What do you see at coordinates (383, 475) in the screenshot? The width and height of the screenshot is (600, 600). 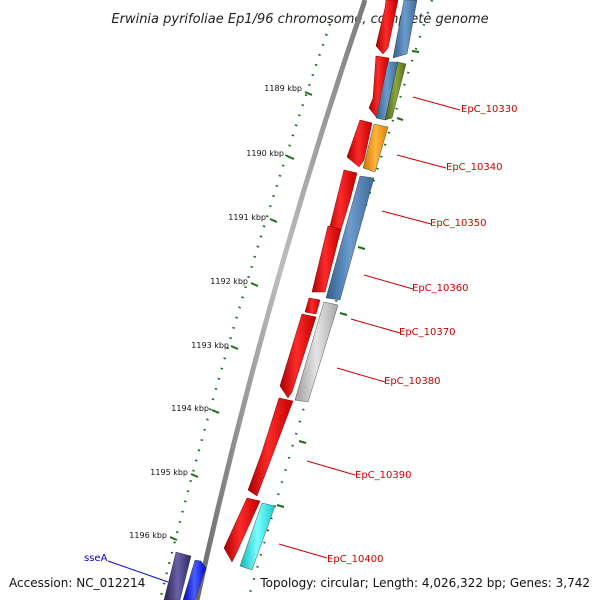 I see `gene-label: EpC_10390` at bounding box center [383, 475].